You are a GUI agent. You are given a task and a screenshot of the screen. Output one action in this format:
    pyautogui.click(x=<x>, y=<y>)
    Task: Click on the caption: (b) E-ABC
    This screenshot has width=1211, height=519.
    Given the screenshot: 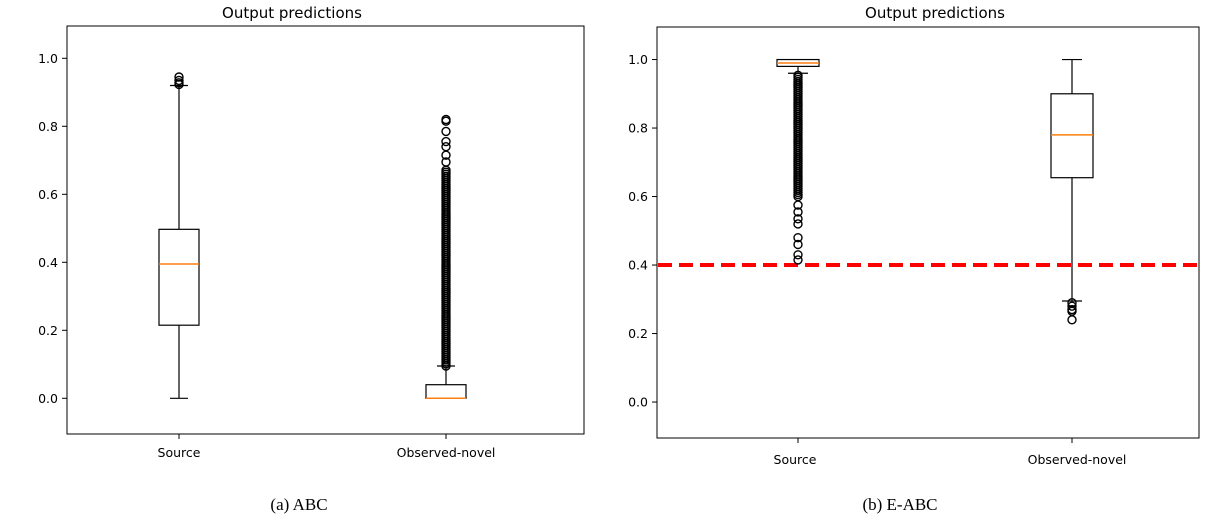 What is the action you would take?
    pyautogui.click(x=899, y=504)
    